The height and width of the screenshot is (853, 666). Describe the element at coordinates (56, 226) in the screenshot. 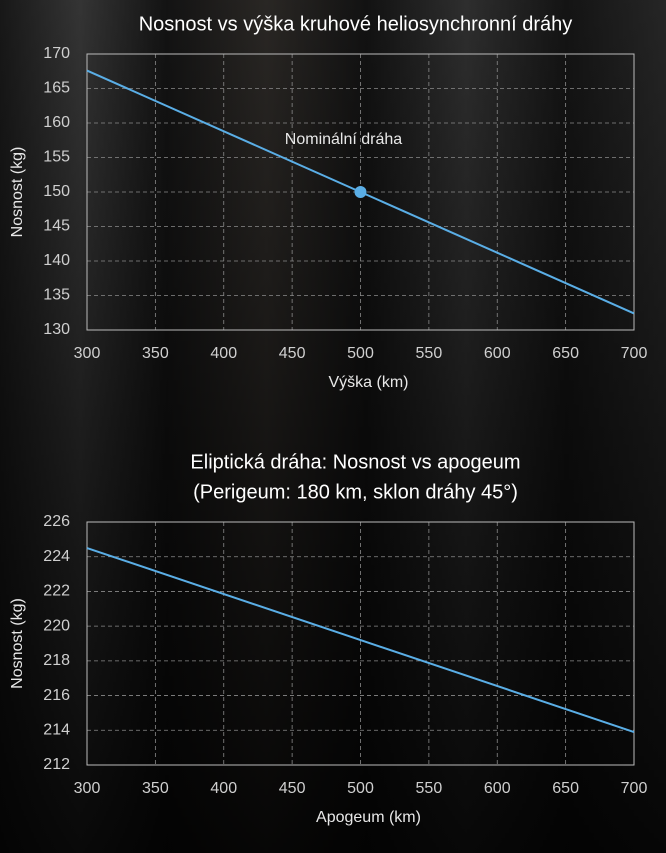

I see `y-tick-label: 145` at that location.